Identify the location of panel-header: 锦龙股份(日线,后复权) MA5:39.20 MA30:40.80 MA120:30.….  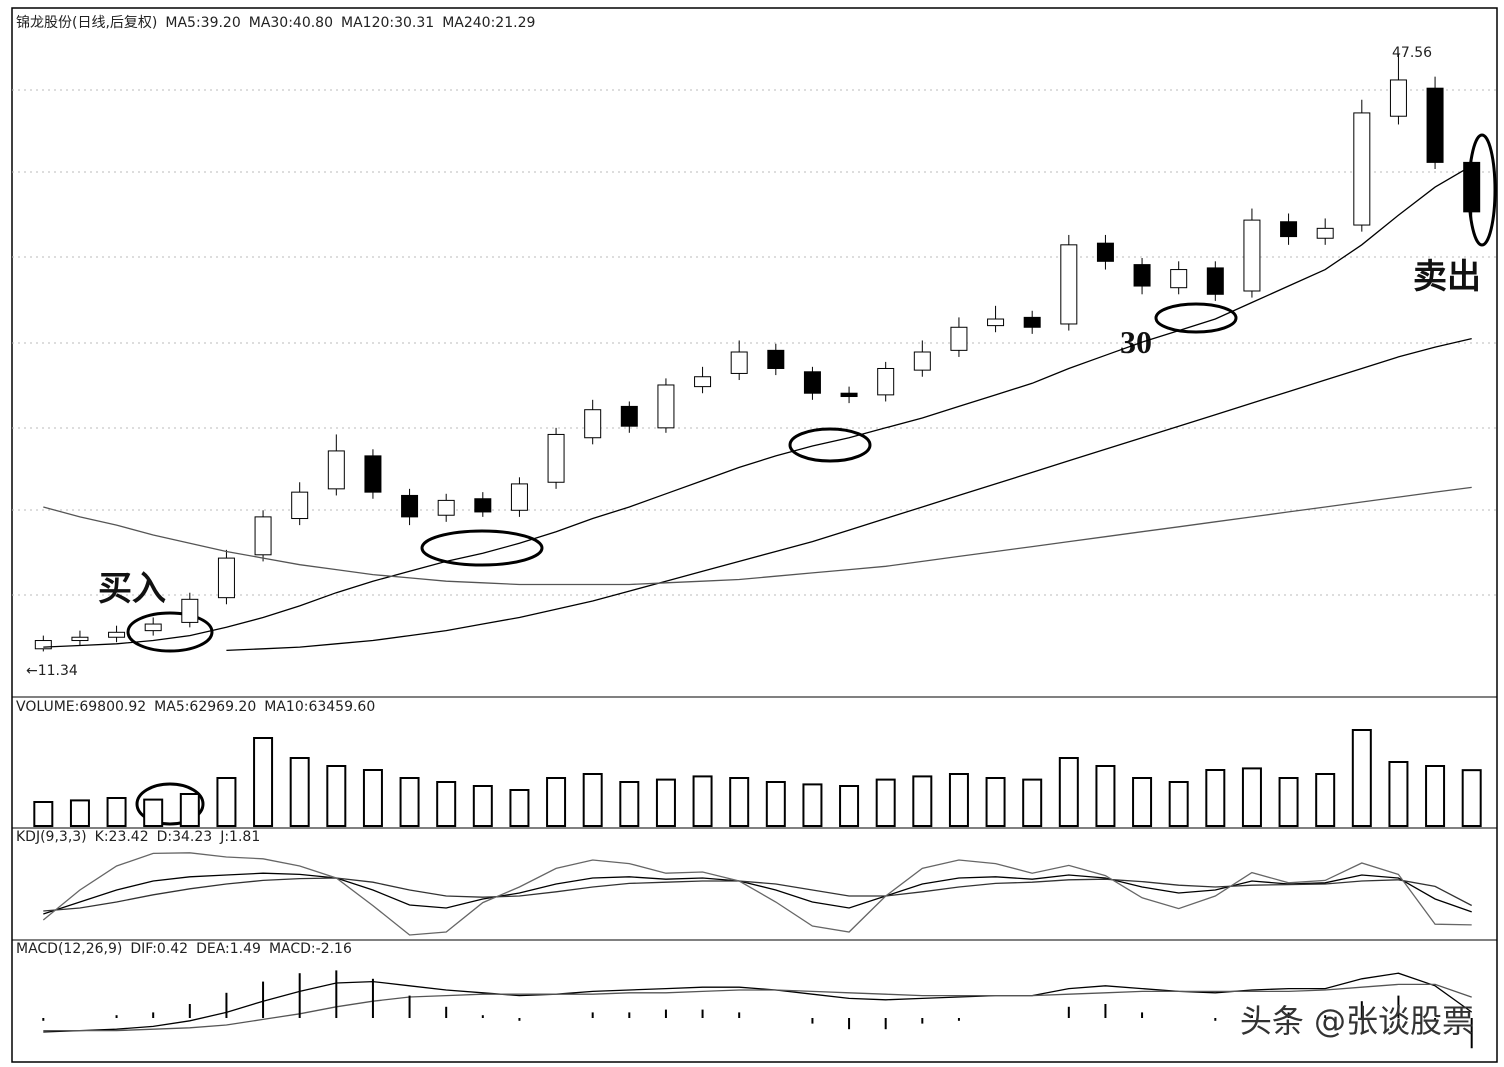
(279, 22).